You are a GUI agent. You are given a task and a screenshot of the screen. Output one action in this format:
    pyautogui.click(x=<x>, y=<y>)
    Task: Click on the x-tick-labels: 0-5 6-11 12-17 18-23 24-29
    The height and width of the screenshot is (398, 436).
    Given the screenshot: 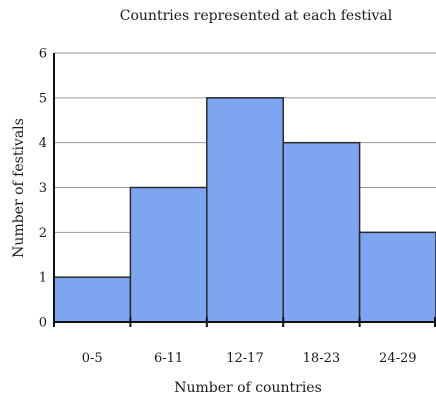 What is the action you would take?
    pyautogui.click(x=249, y=358)
    